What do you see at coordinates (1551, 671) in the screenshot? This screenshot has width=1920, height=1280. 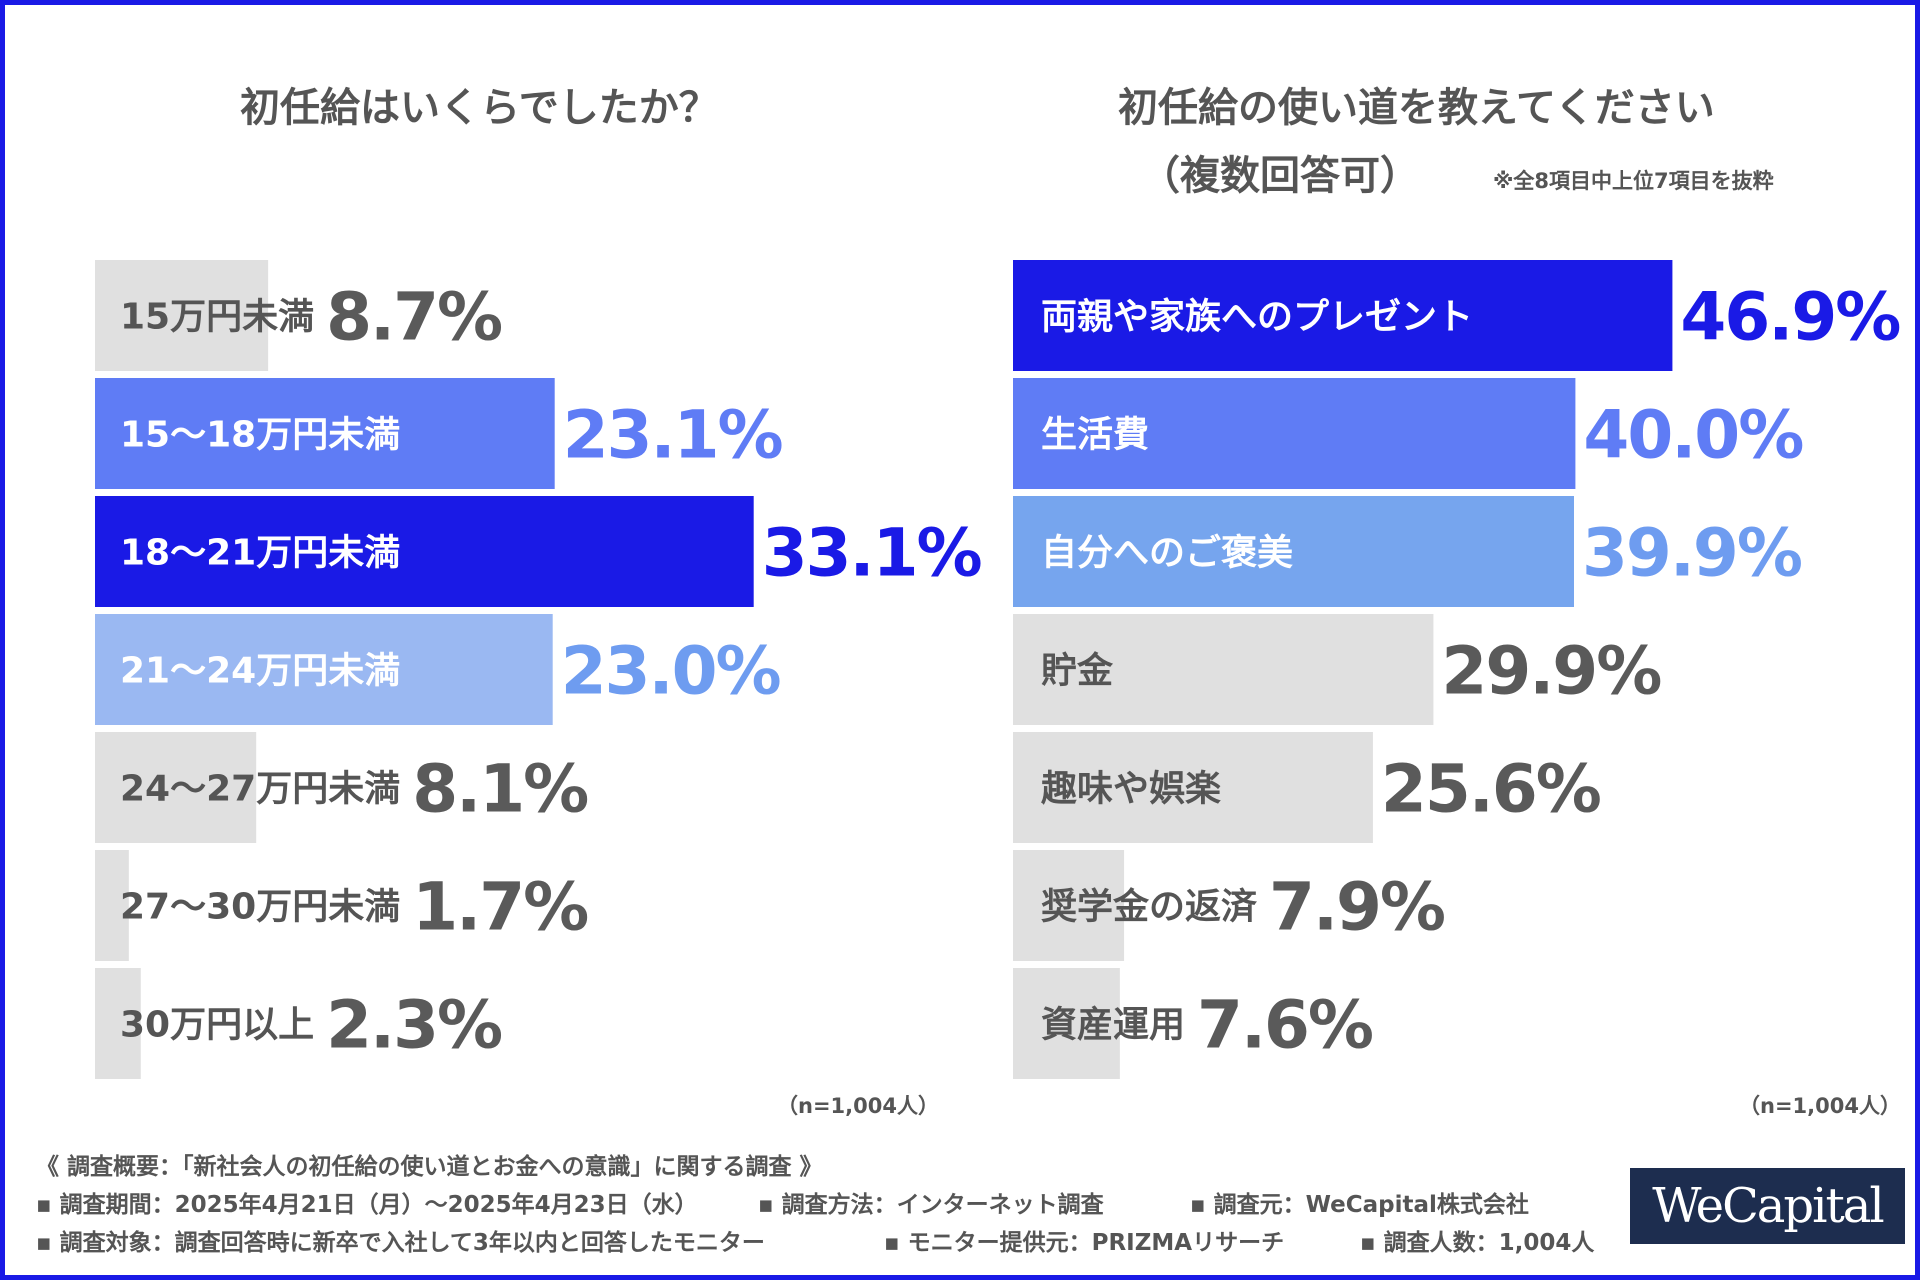 I see `usage-value-label-4: 29.9%` at bounding box center [1551, 671].